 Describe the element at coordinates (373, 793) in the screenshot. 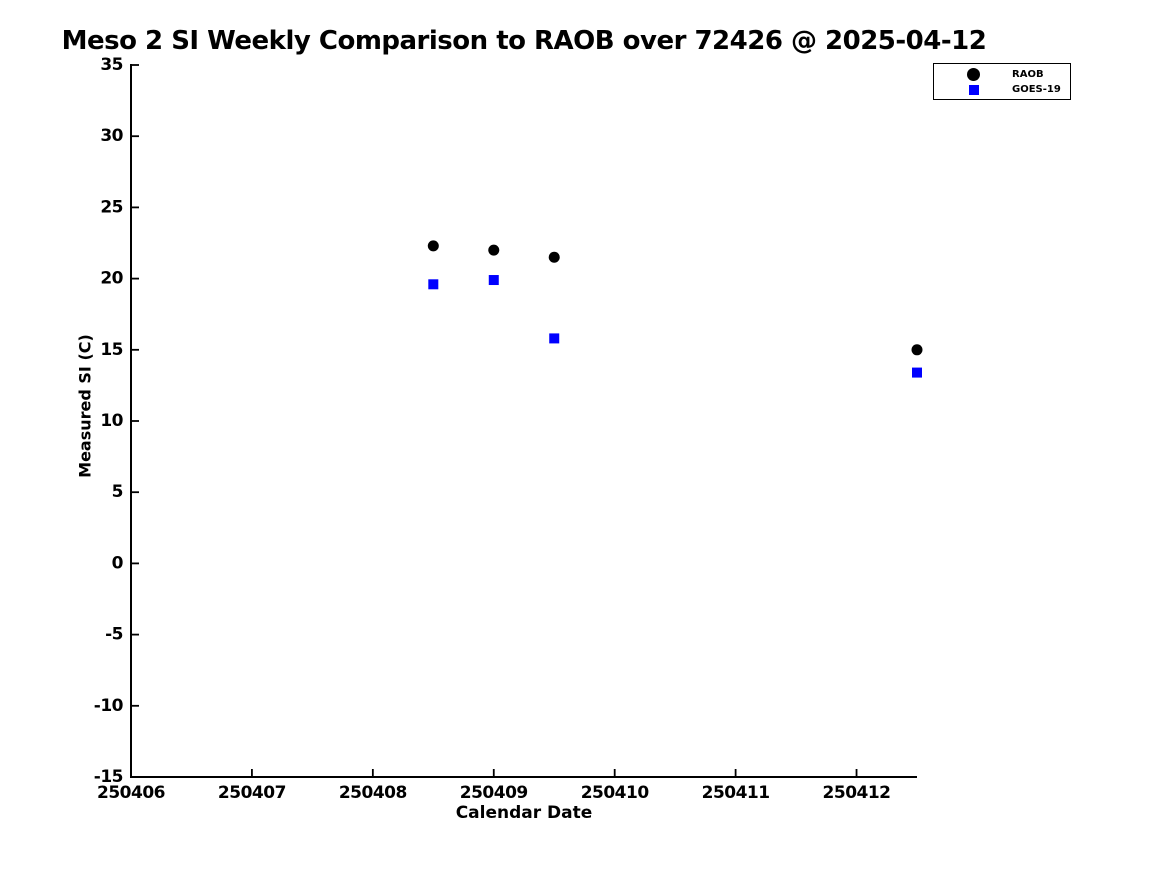

I see `x-tick-label: 250408` at that location.